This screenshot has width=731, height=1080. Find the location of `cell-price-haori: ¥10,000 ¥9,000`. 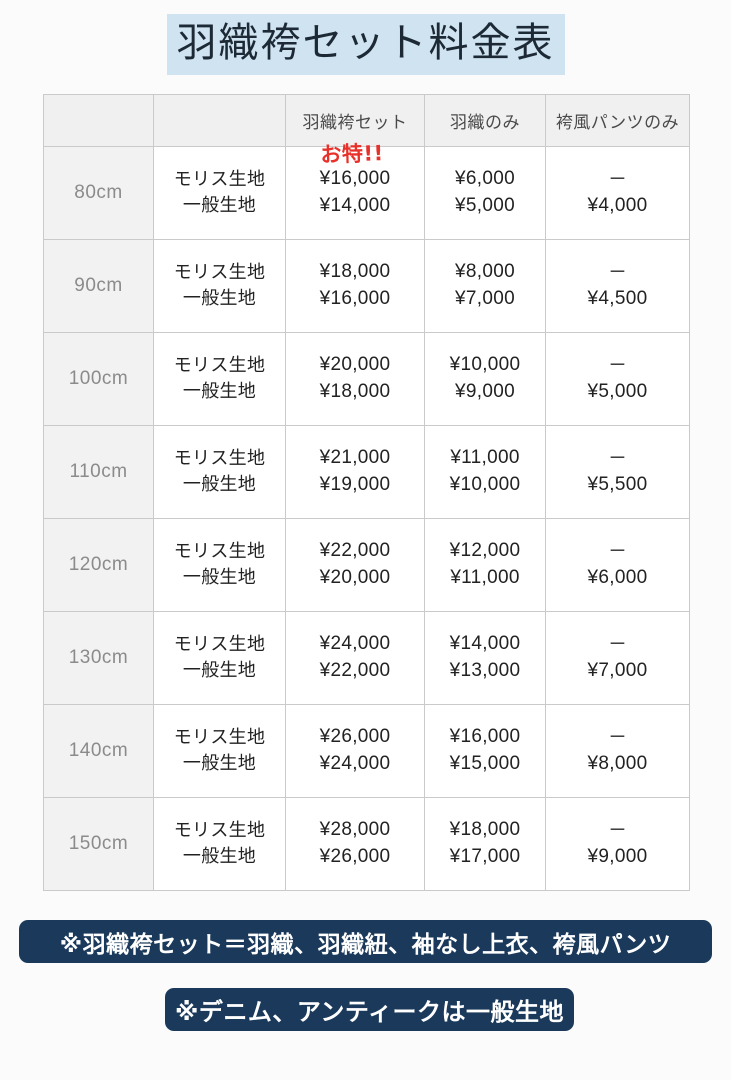

cell-price-haori: ¥10,000 ¥9,000 is located at coordinates (485, 379).